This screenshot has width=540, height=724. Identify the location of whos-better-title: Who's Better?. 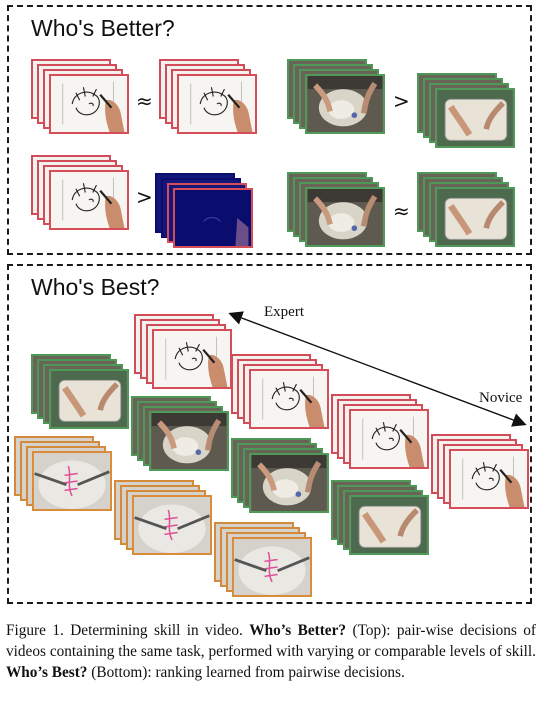
(103, 28).